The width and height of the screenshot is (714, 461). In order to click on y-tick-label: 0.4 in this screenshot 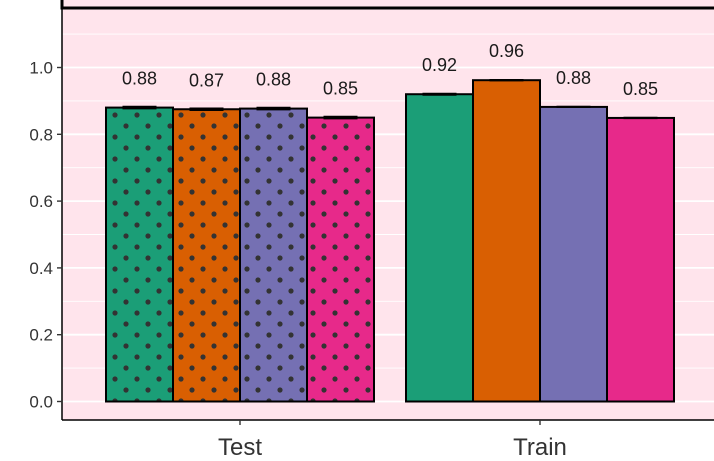, I will do `click(41, 268)`.